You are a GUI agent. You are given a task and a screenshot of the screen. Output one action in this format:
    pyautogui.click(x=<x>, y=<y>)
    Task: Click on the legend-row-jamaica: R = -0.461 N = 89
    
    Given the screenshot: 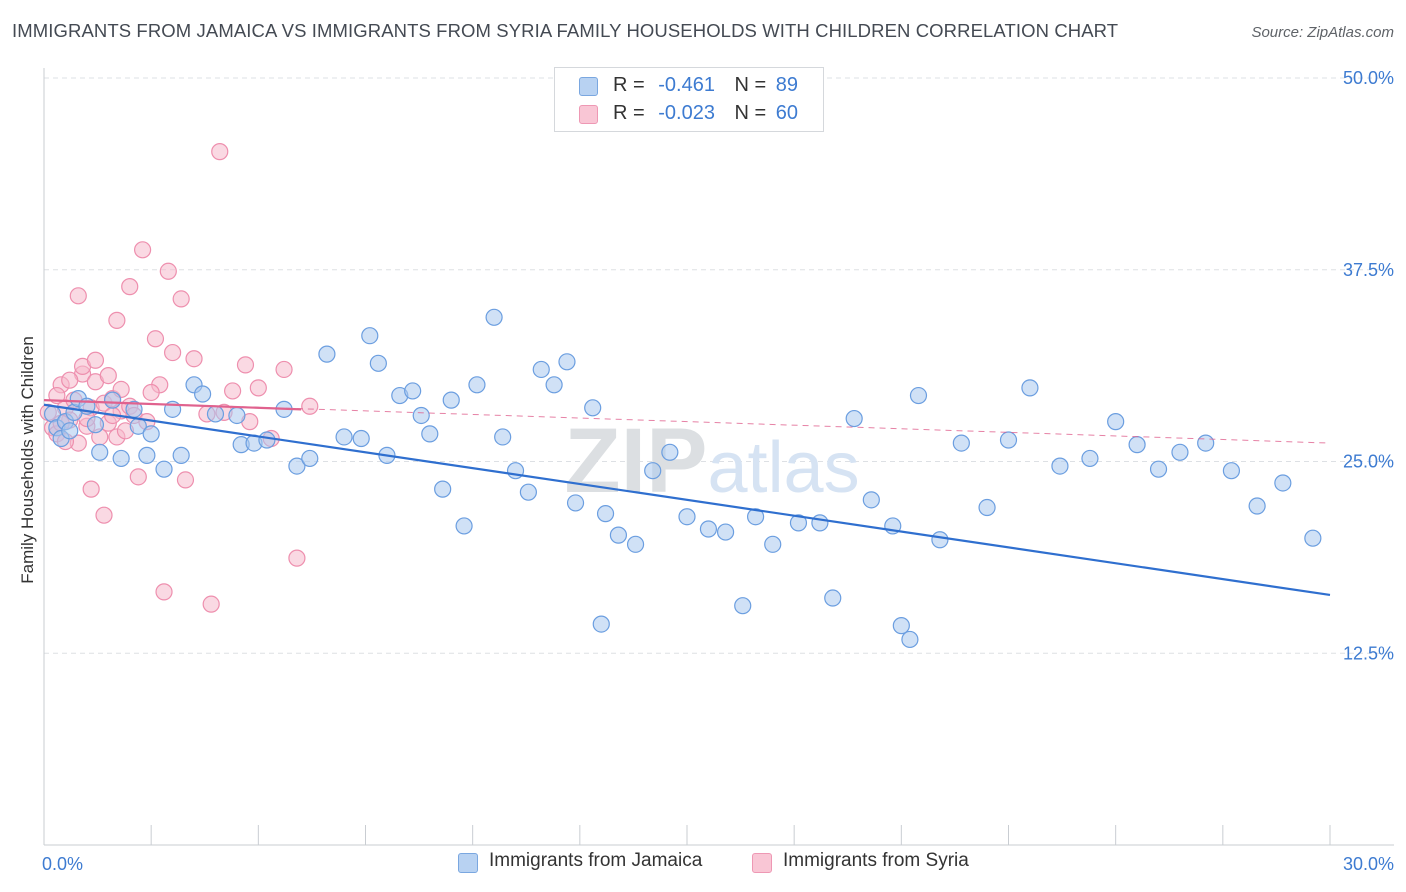 What is the action you would take?
    pyautogui.click(x=689, y=87)
    